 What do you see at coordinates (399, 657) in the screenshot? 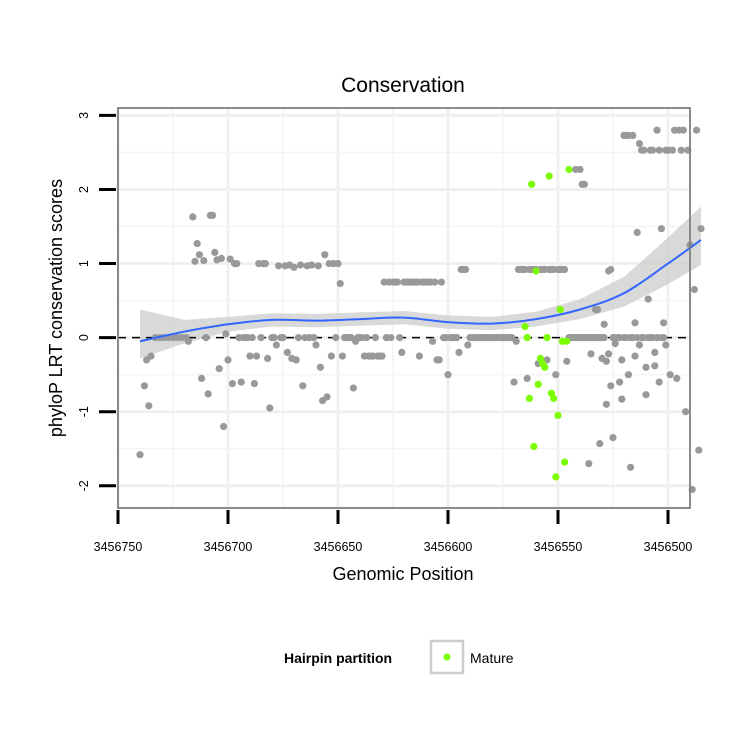
I see `legend: Hairpin partition Mature` at bounding box center [399, 657].